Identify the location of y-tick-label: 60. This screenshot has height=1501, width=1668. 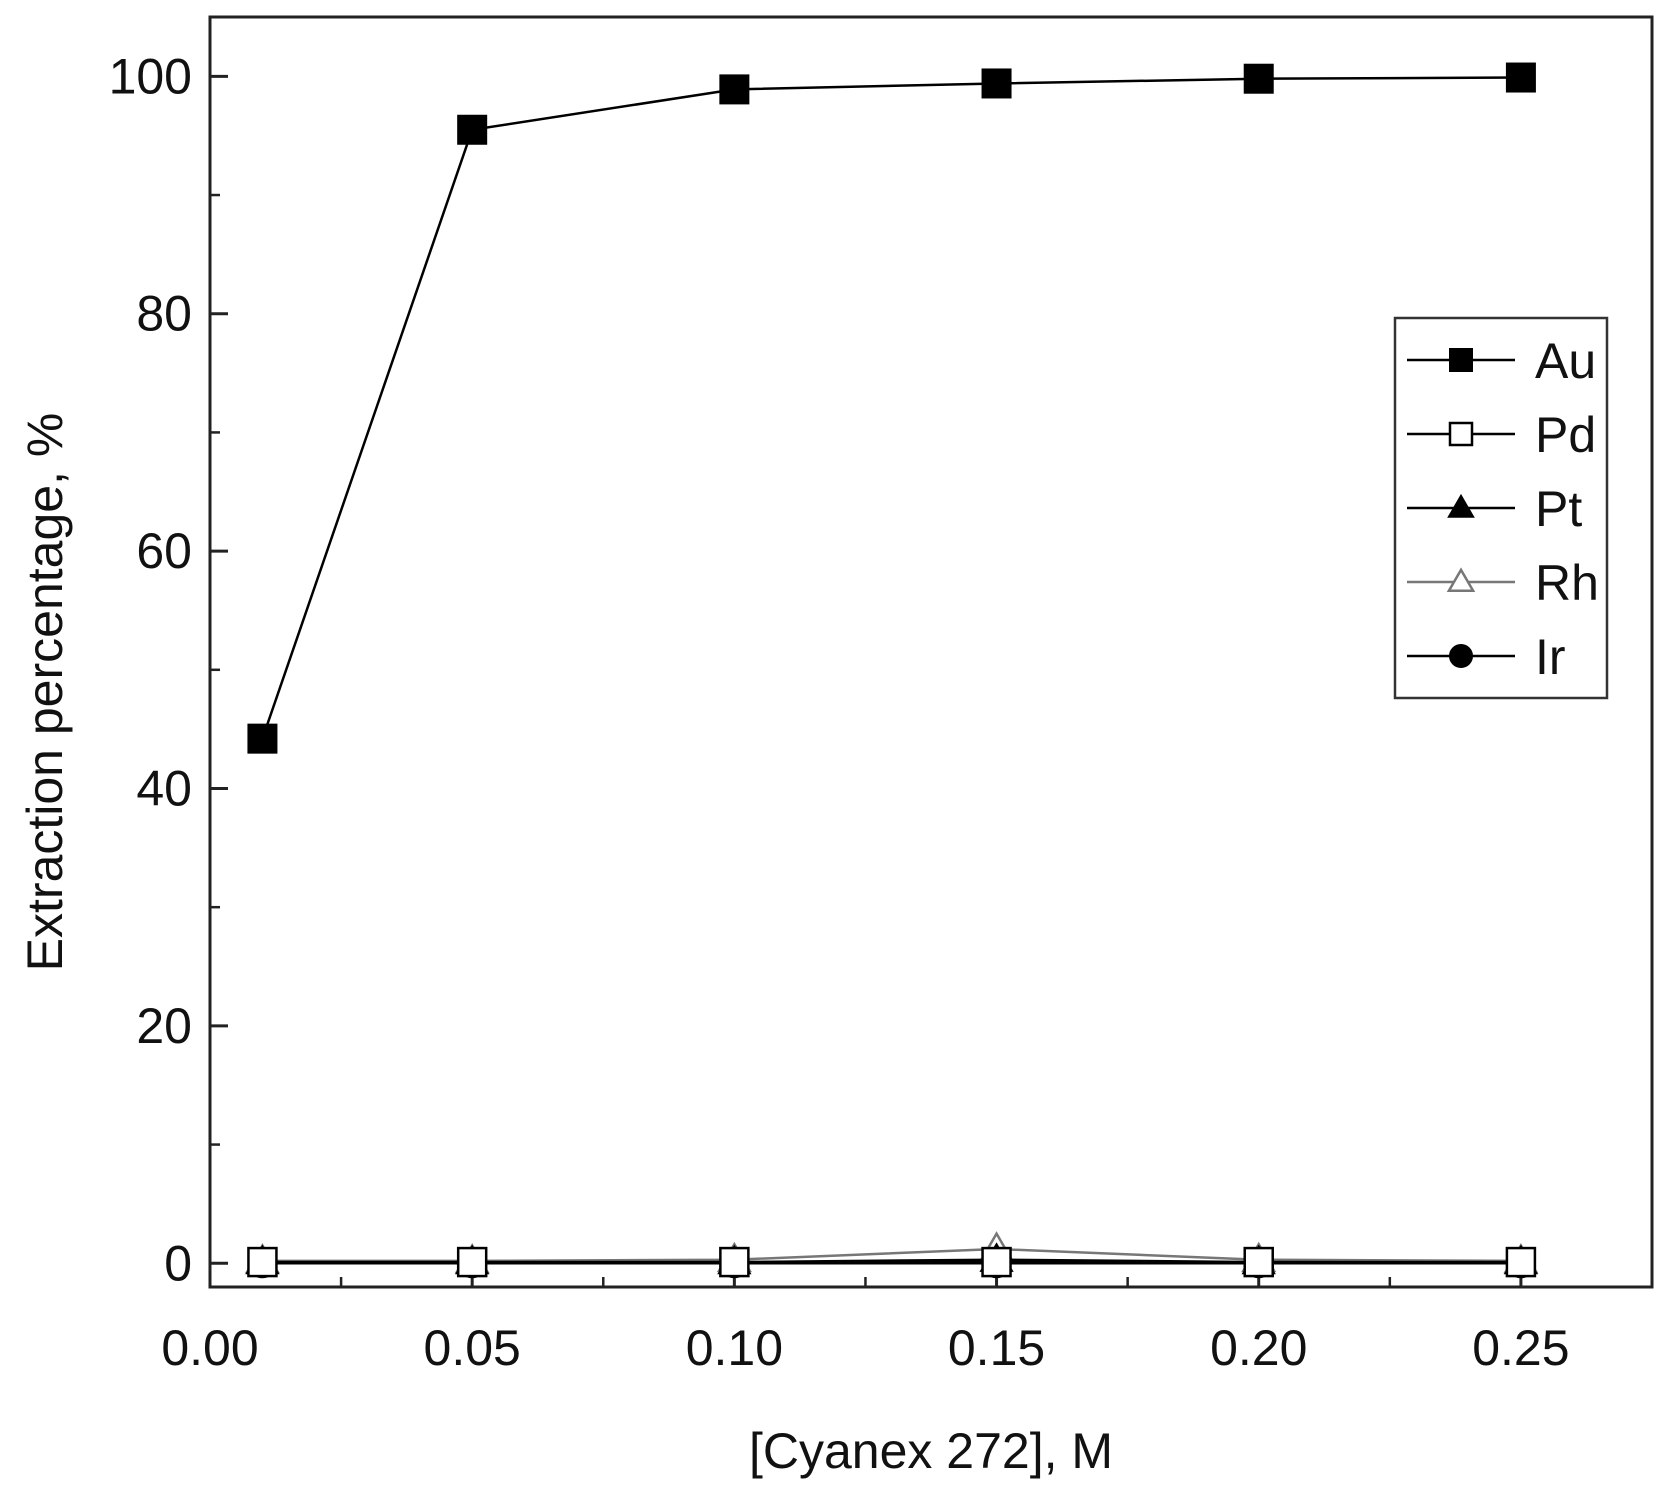
(164, 551).